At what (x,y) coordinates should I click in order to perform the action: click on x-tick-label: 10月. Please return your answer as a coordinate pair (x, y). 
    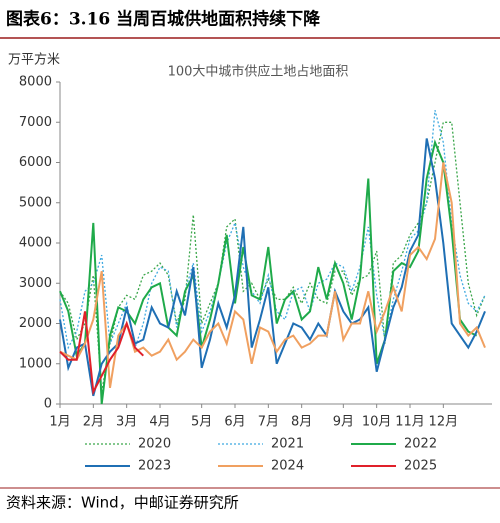
    Looking at the image, I should click on (377, 422).